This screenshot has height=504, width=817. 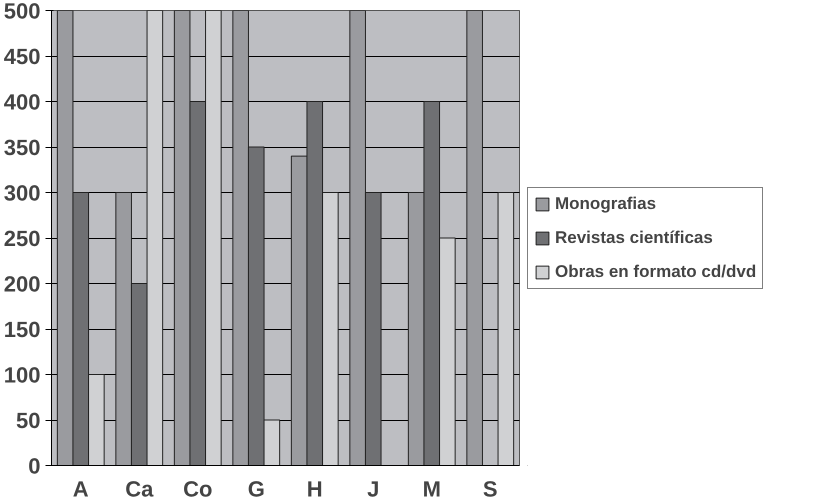 I want to click on x-tick-label: A, so click(x=80, y=489).